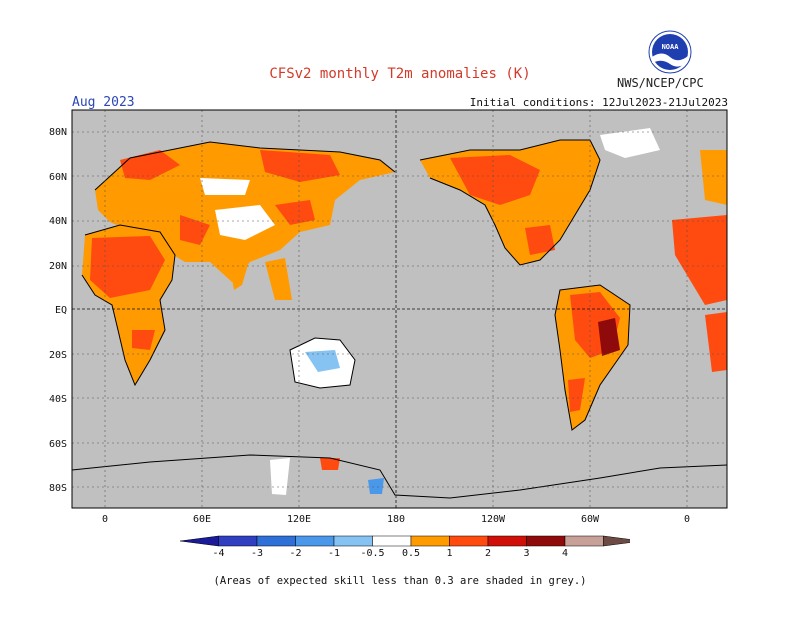  Describe the element at coordinates (565, 553) in the screenshot. I see `colorbar-tick-label: 4` at that location.